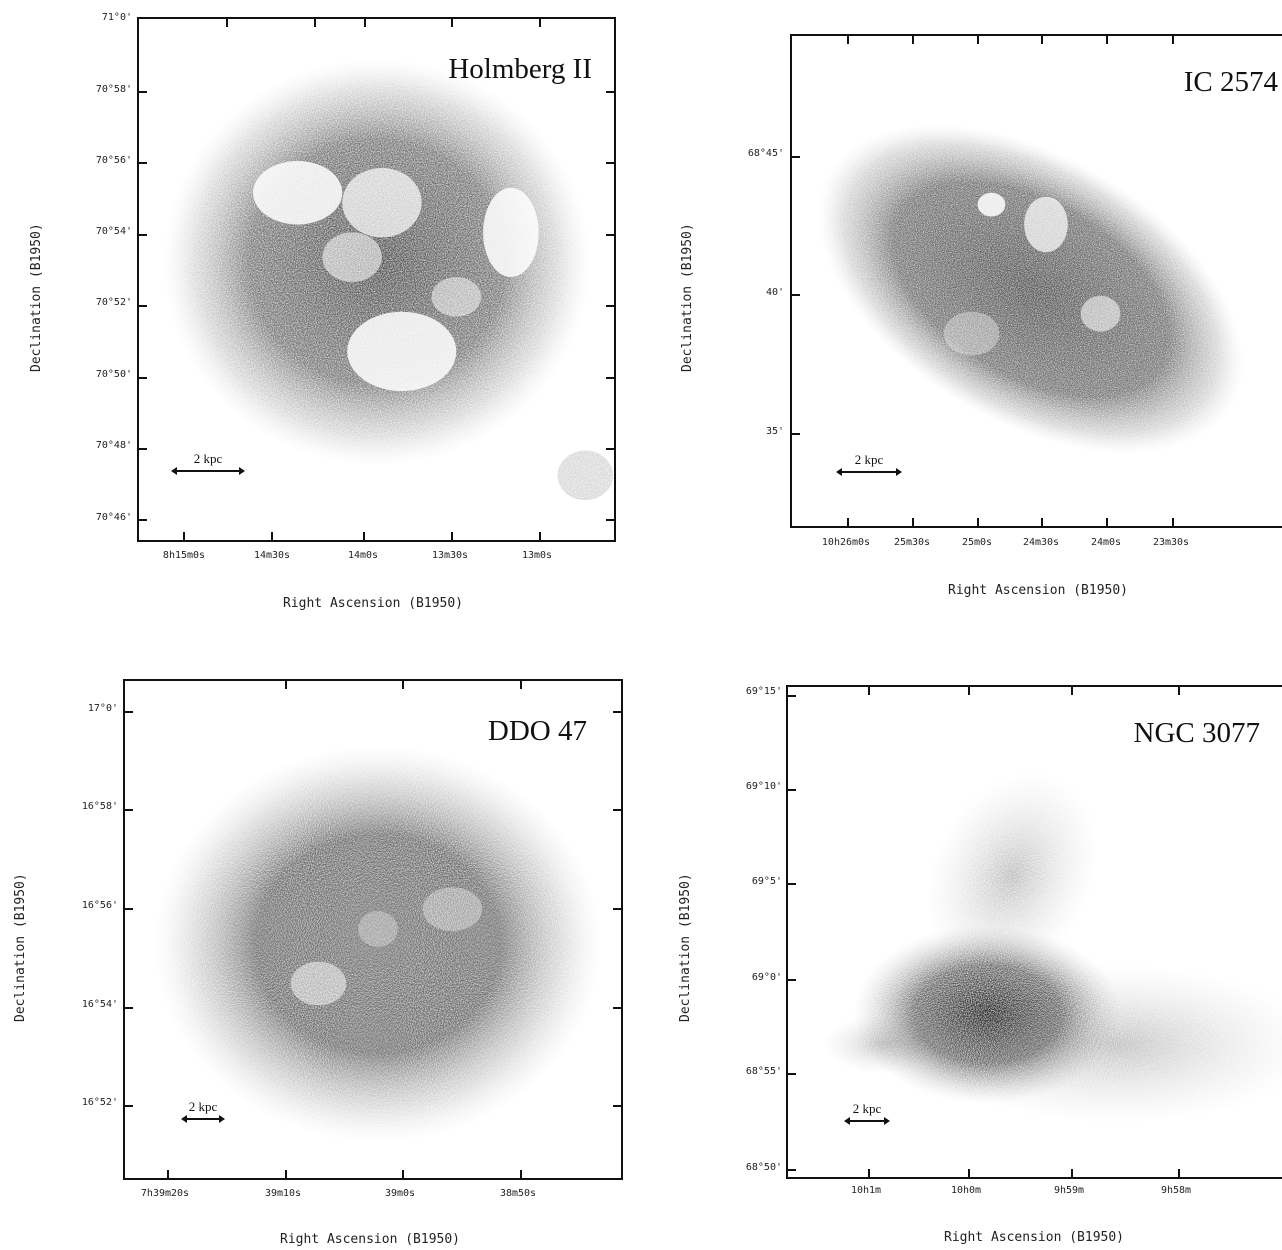  I want to click on y-tick-label: 70°58', so click(113, 89).